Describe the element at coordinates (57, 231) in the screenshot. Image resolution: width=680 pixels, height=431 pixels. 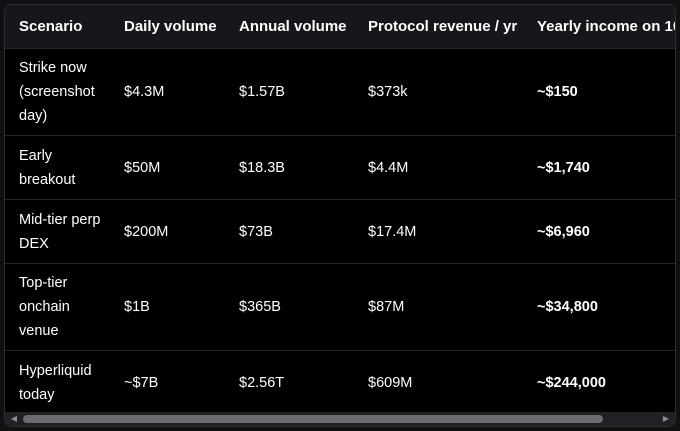
I see `cell-scenario: Mid-tier perp DEX` at that location.